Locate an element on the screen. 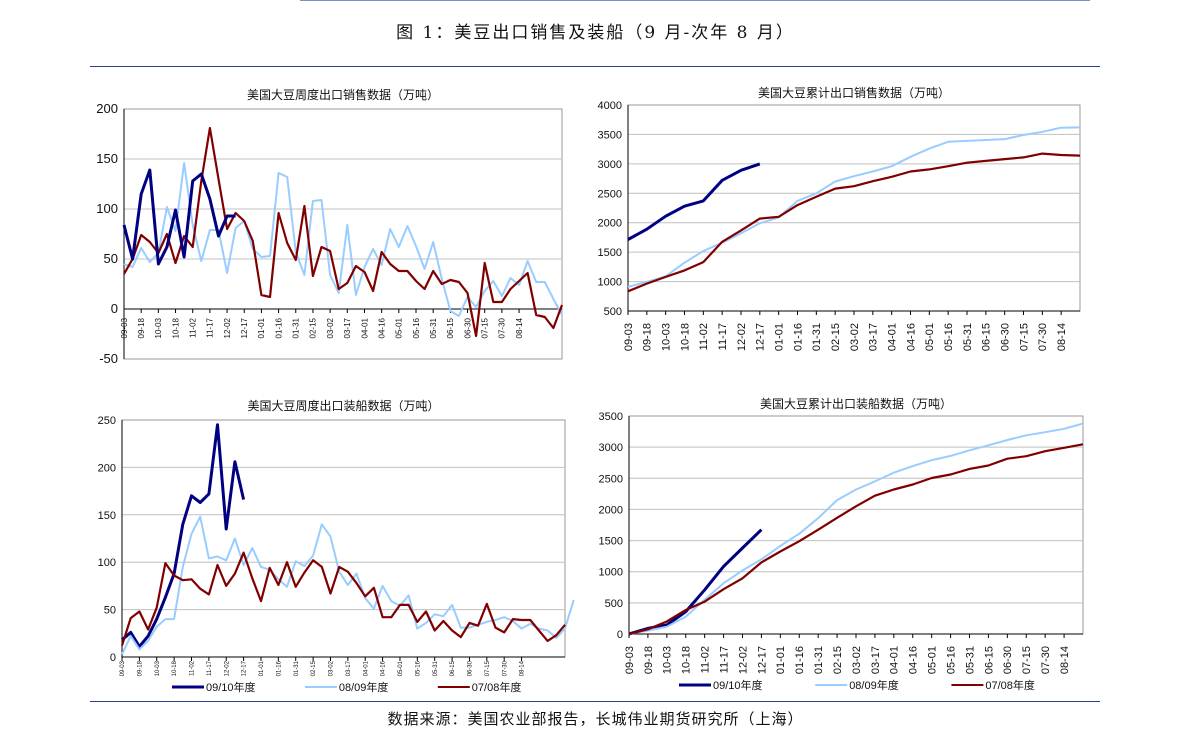  y-tick-label: 3000 is located at coordinates (610, 165).